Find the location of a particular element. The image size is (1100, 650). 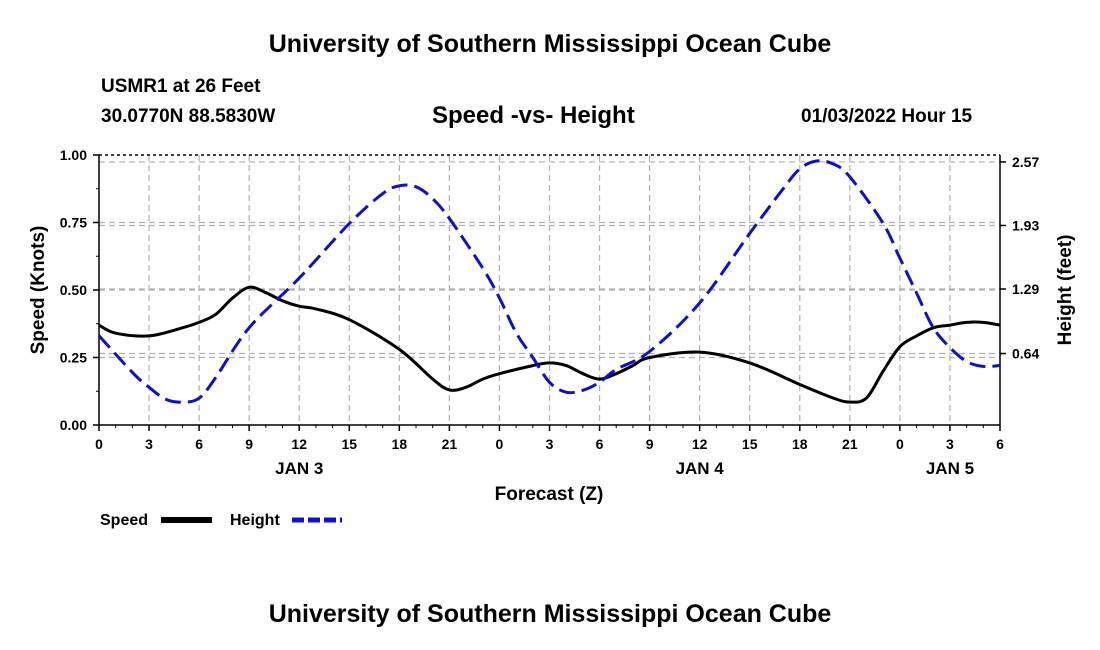

y-tick-label: 1.00 is located at coordinates (73, 155).